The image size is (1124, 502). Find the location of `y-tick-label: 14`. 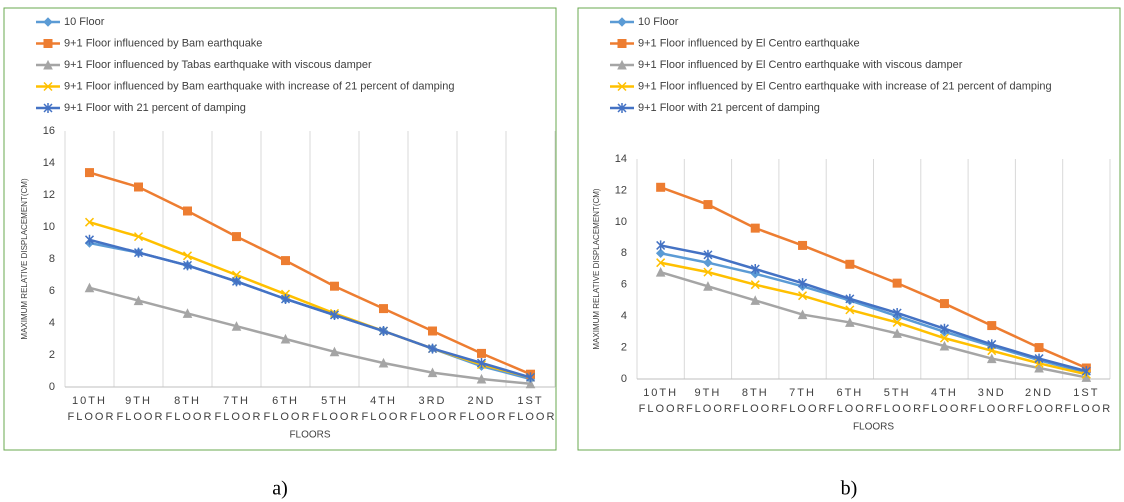

y-tick-label: 14 is located at coordinates (49, 163).